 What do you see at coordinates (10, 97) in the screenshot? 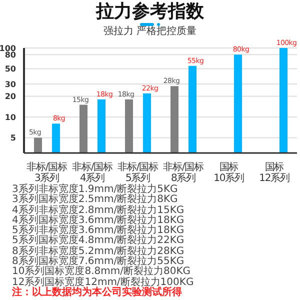
I see `y-tick-label: 20` at bounding box center [10, 97].